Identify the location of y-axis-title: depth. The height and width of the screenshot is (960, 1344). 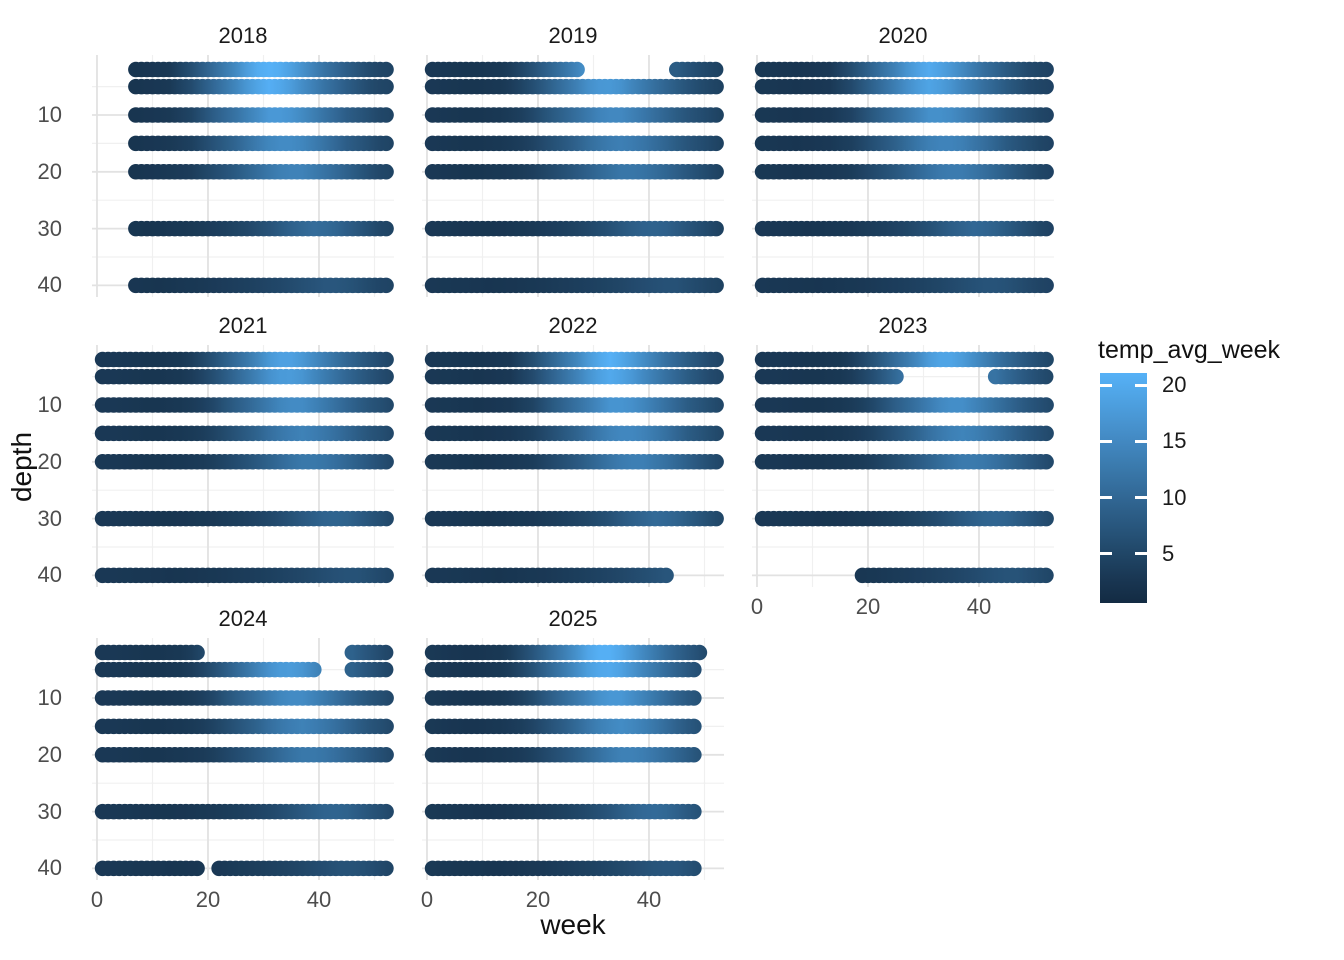
(21, 467).